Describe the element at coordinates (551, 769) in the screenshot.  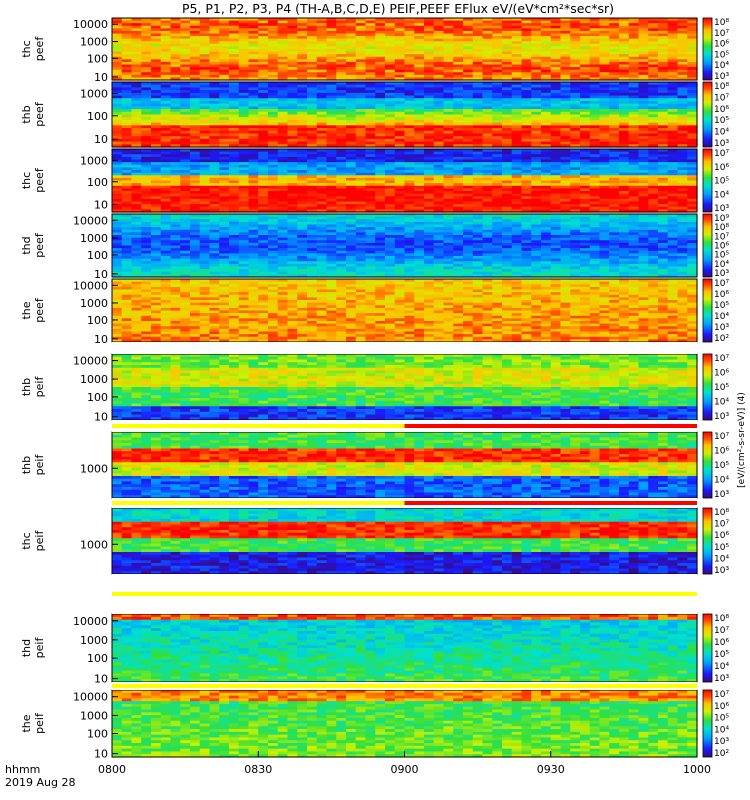
I see `x-tick-label: 0930` at that location.